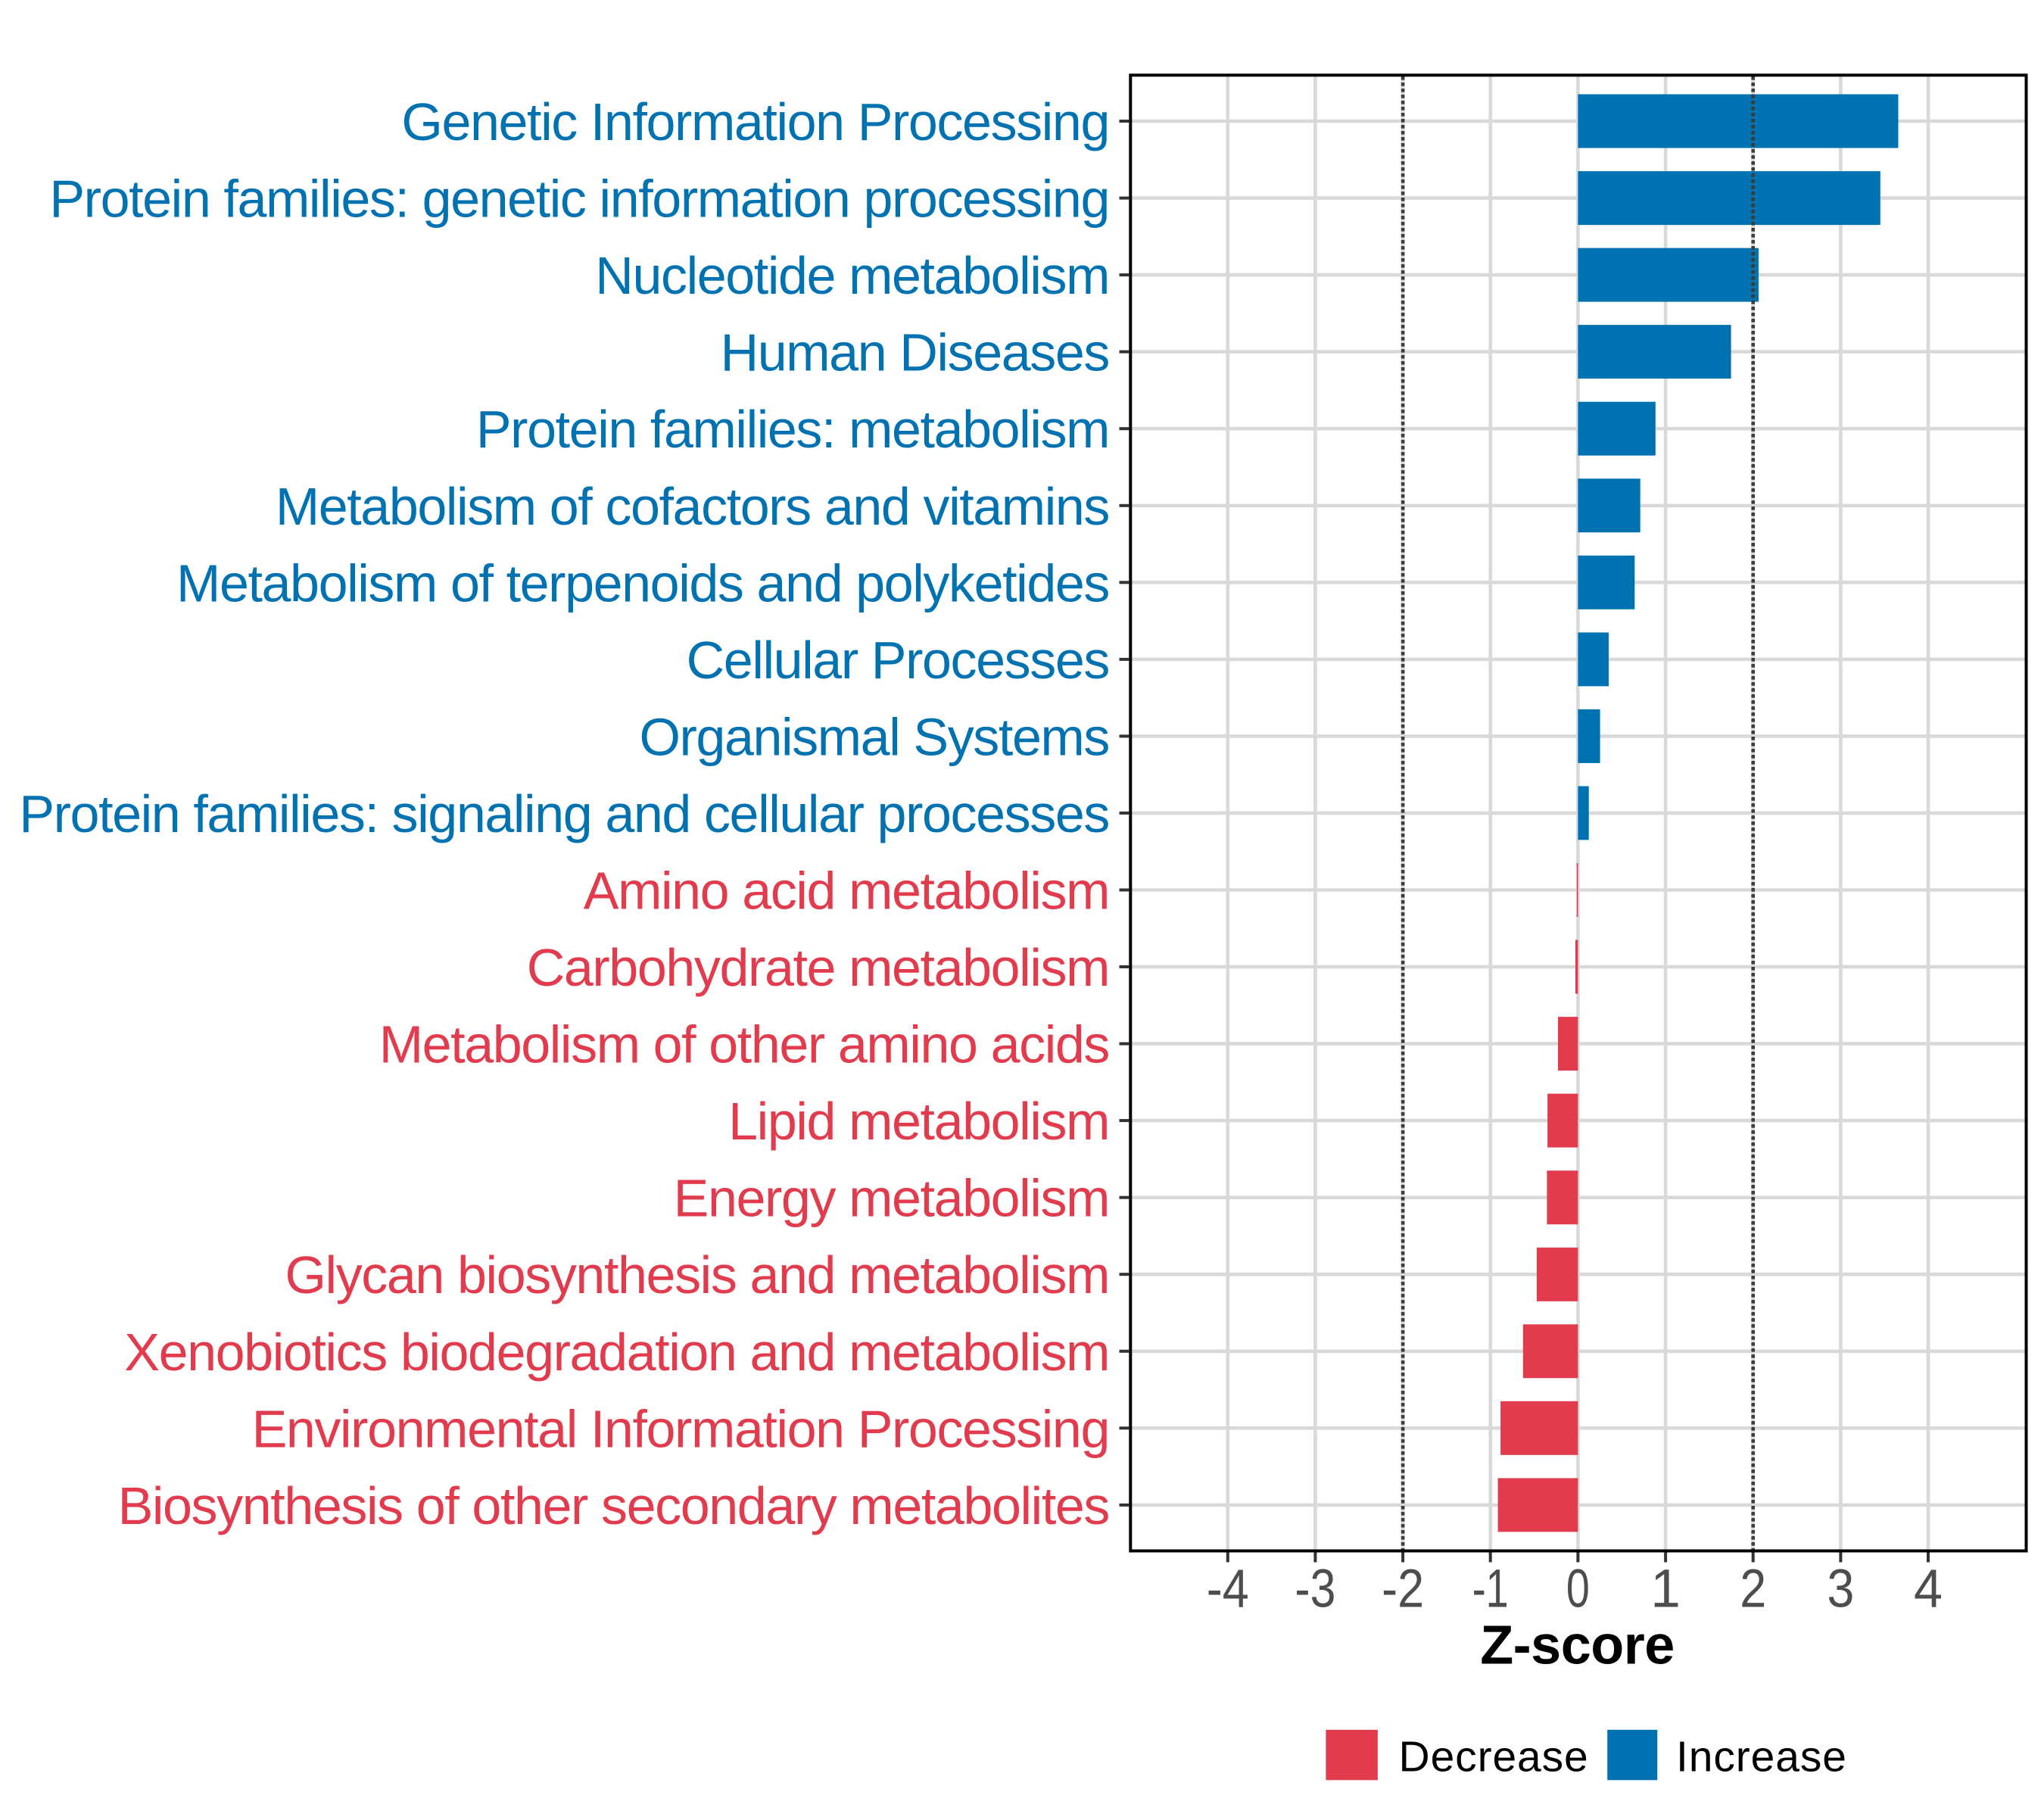  Describe the element at coordinates (1494, 1757) in the screenshot. I see `svg-text: Decrease` at that location.